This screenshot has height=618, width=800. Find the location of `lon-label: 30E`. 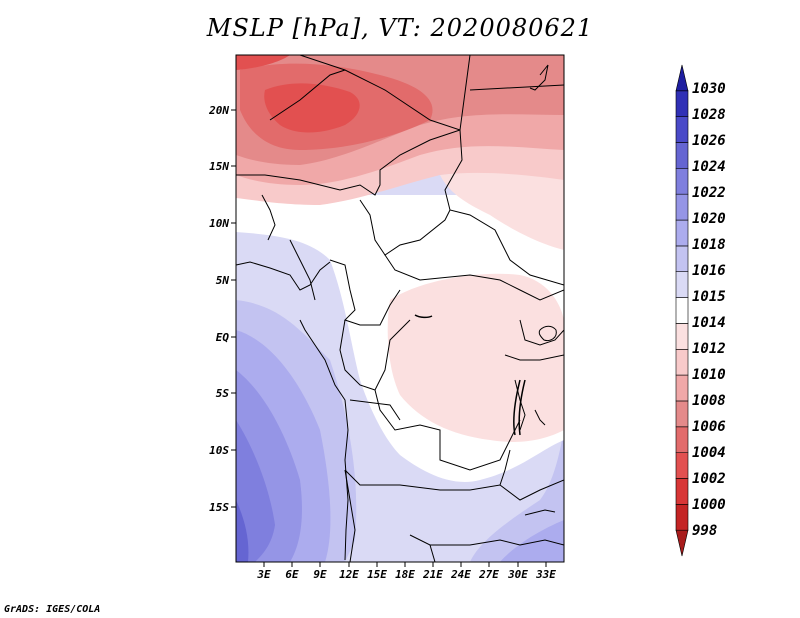

lon-label: 30E is located at coordinates (517, 574).